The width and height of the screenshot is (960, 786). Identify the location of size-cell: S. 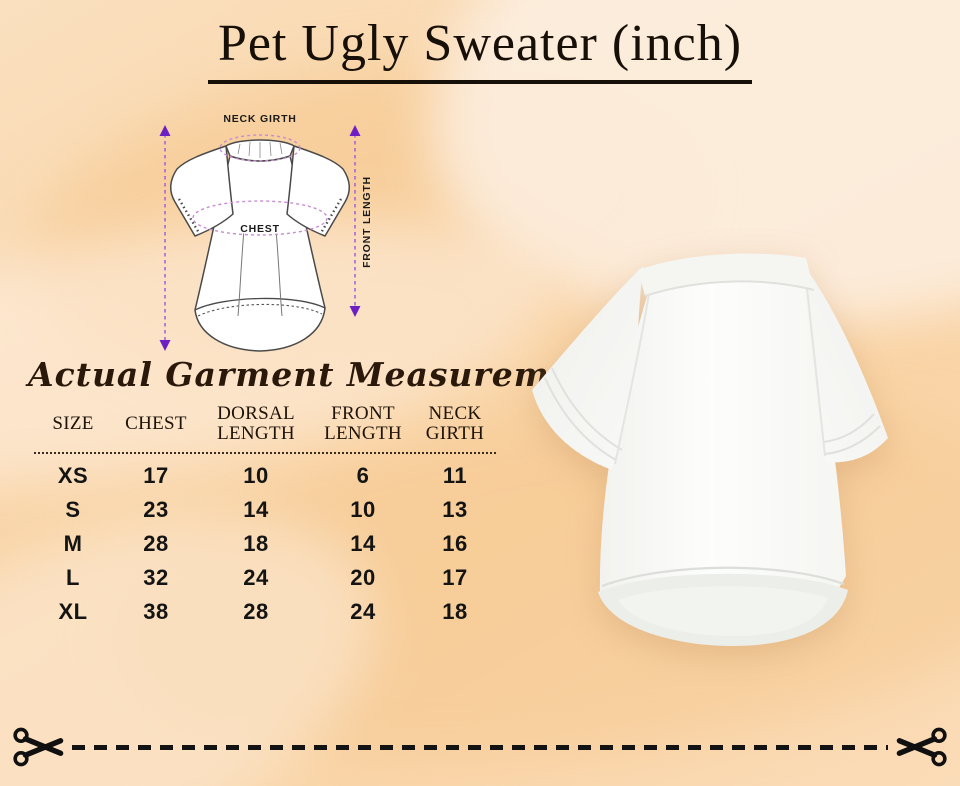
(73, 509).